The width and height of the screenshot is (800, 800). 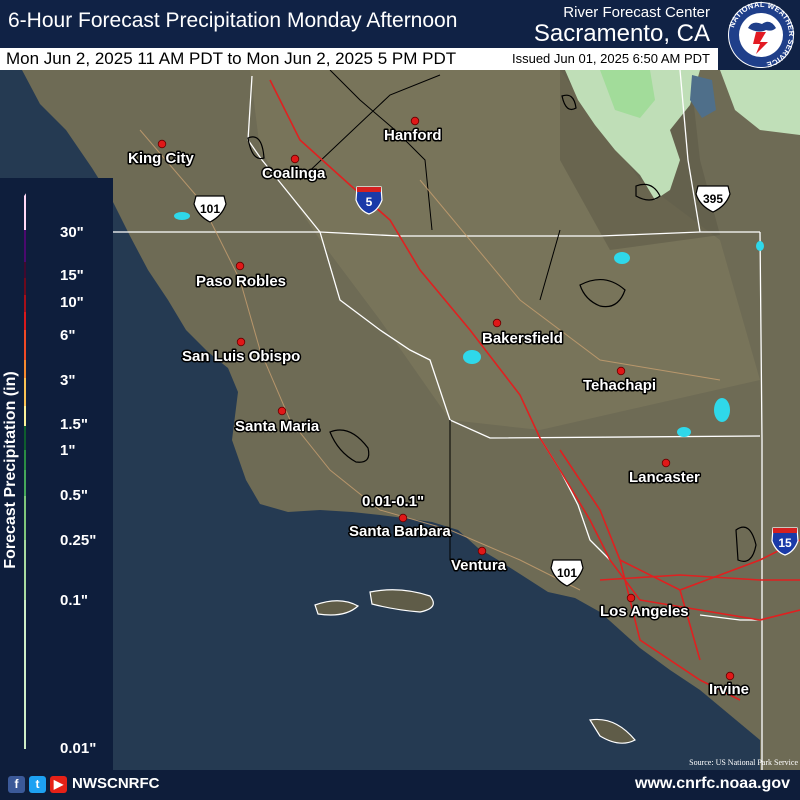 I want to click on city-label-bakersfield: Bakersfield, so click(x=522, y=338).